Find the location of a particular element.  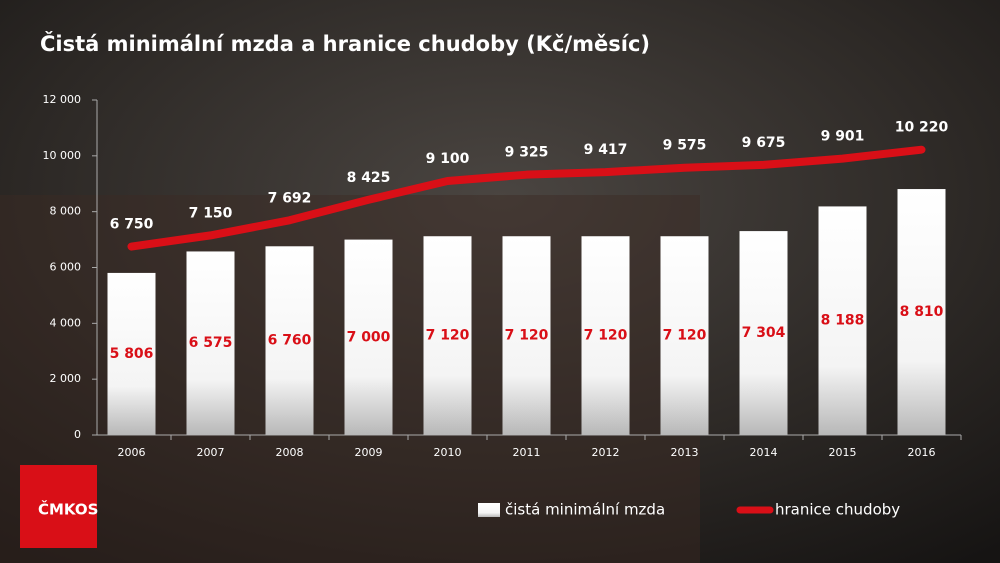

bar-label: 6 575 is located at coordinates (211, 343).